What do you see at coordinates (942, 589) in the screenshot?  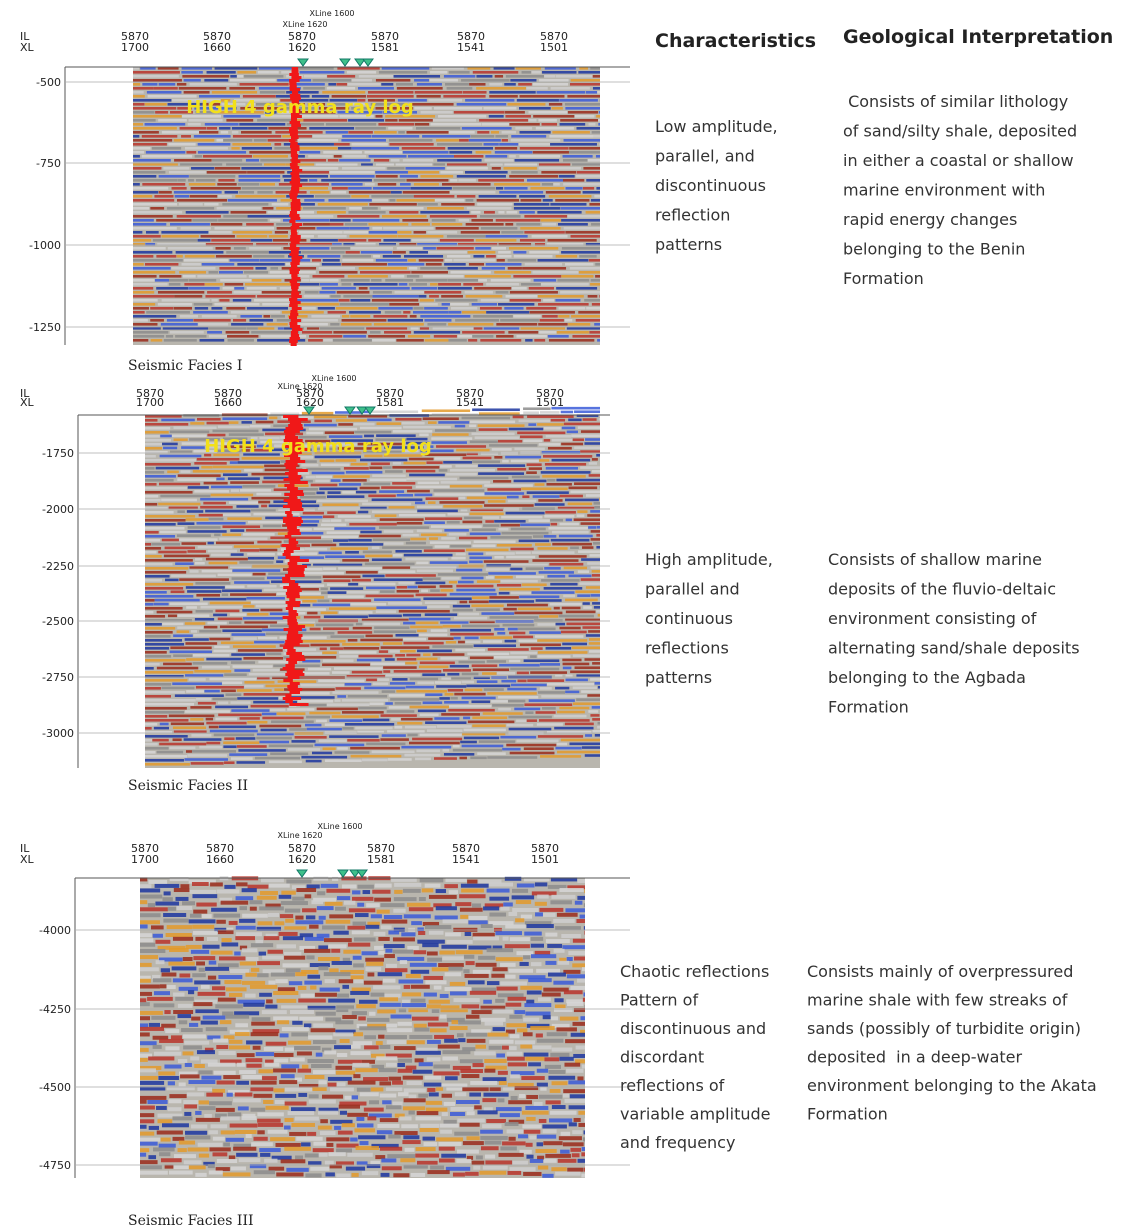 I see `interpretation-line: deposits of the fluvio-deltaic` at bounding box center [942, 589].